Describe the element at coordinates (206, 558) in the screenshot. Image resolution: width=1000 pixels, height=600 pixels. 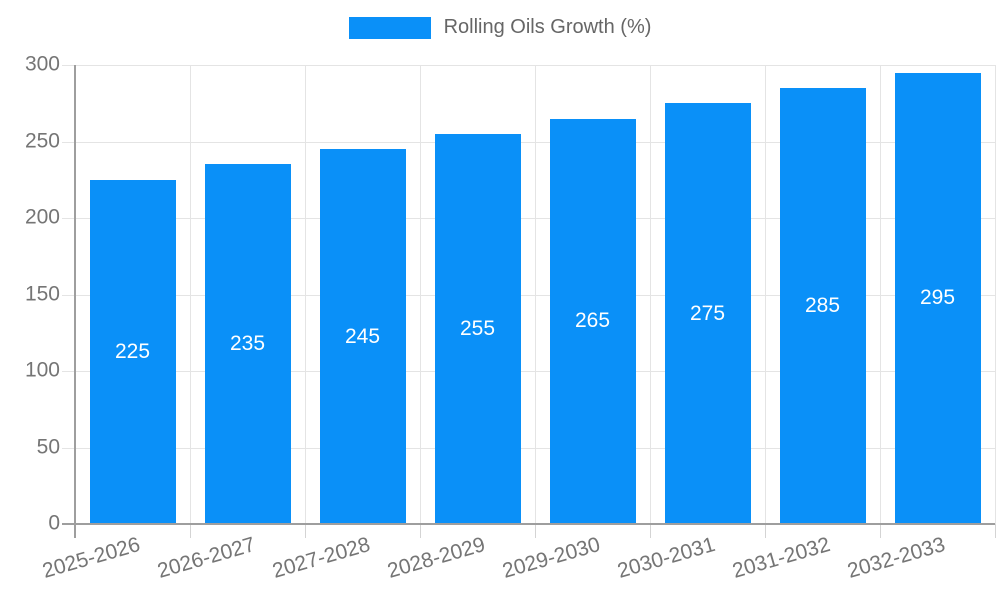
I see `x-axis-tick-label: 2026-2027` at that location.